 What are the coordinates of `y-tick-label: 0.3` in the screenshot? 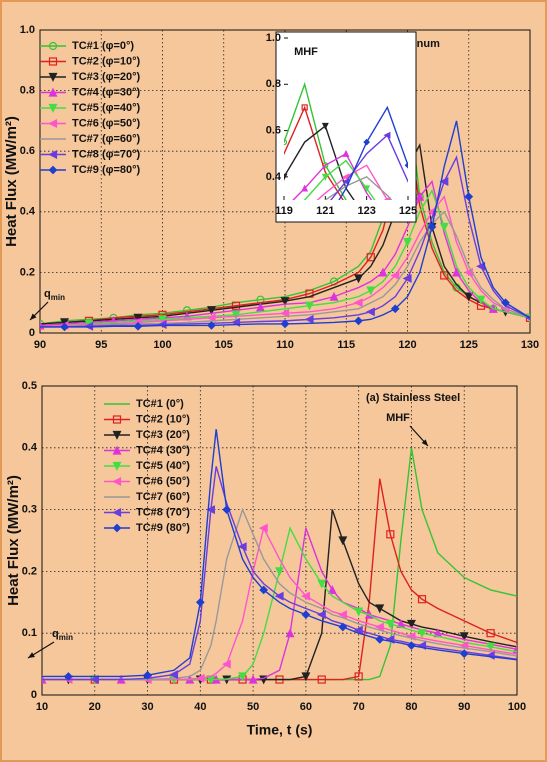 It's located at (29, 510).